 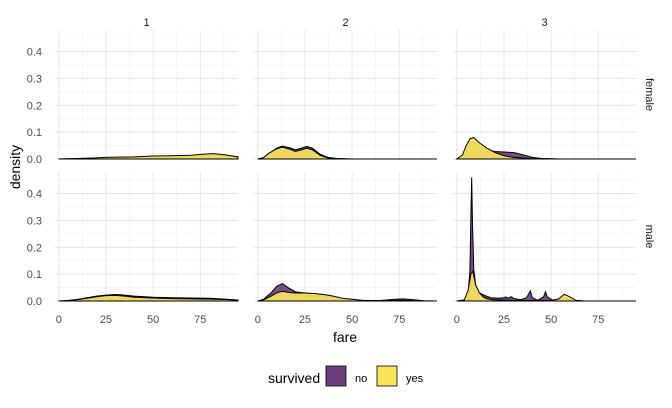 What do you see at coordinates (649, 94) in the screenshot?
I see `facet-row-label: female` at bounding box center [649, 94].